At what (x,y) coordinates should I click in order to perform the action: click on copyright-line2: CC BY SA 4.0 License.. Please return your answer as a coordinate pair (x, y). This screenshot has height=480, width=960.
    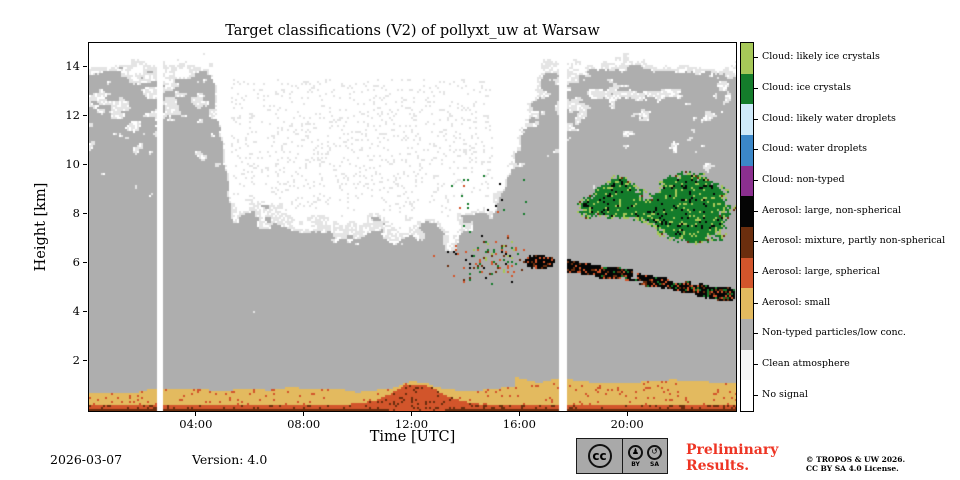
    Looking at the image, I should click on (852, 469).